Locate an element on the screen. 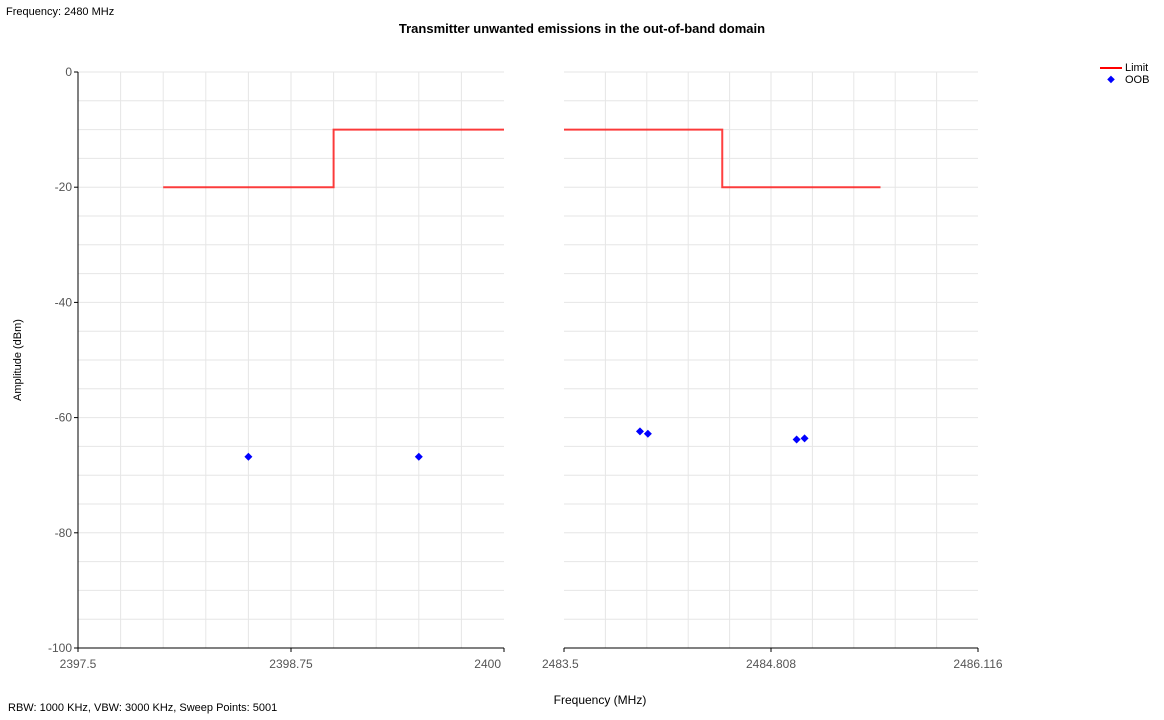  legend: Limit ◆ OOB is located at coordinates (1124, 74).